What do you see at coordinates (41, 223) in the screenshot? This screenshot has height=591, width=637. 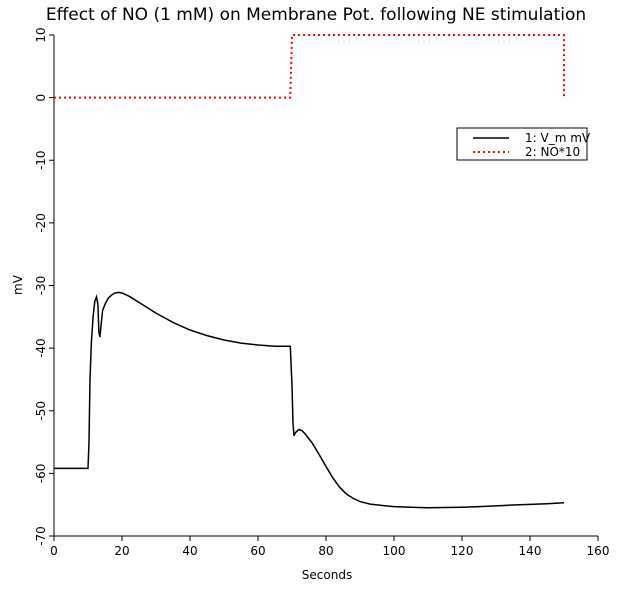 I see `y-tick-label: -20` at bounding box center [41, 223].